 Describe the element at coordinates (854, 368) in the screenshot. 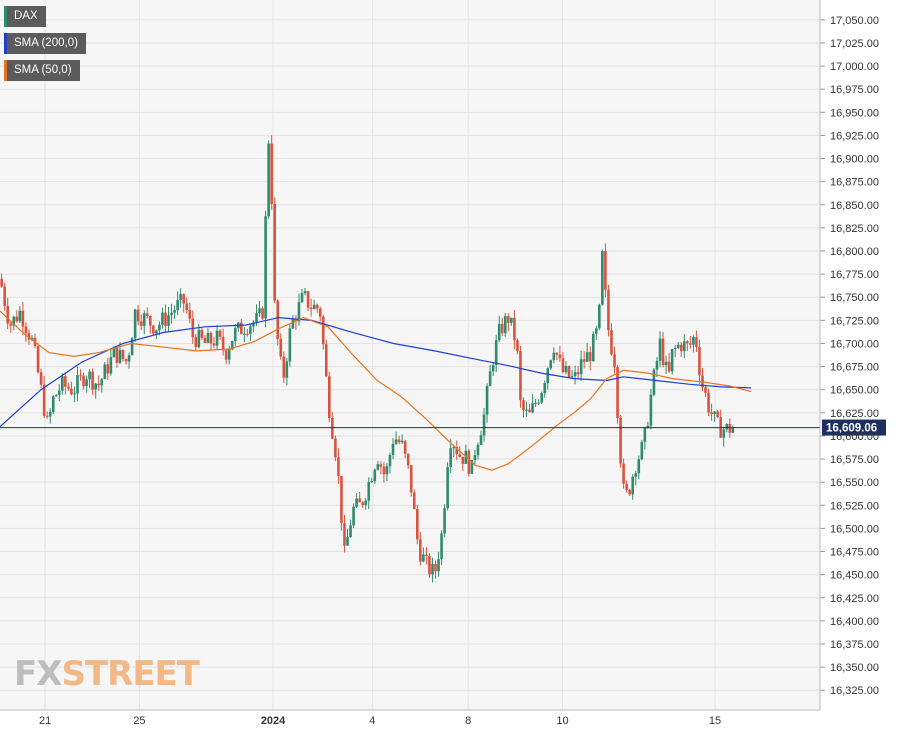

I see `y-tick-label: 16,675.00` at that location.